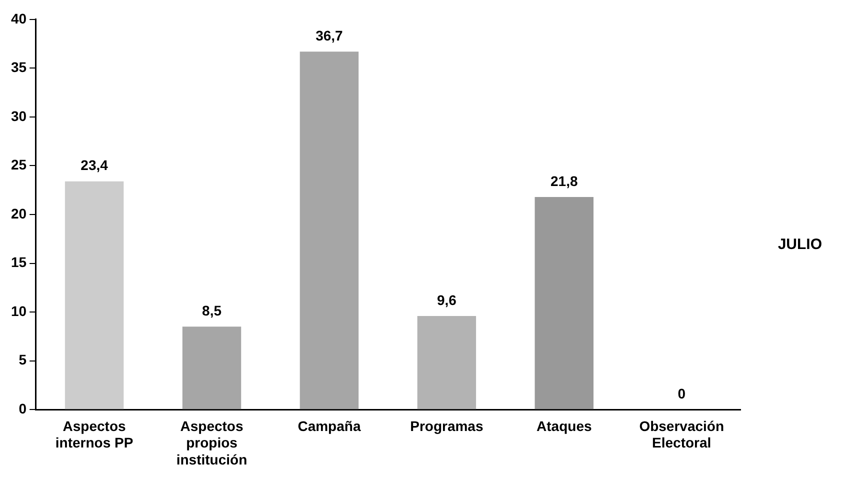 The image size is (850, 480). Describe the element at coordinates (18, 310) in the screenshot. I see `y-tick-label: 10` at that location.